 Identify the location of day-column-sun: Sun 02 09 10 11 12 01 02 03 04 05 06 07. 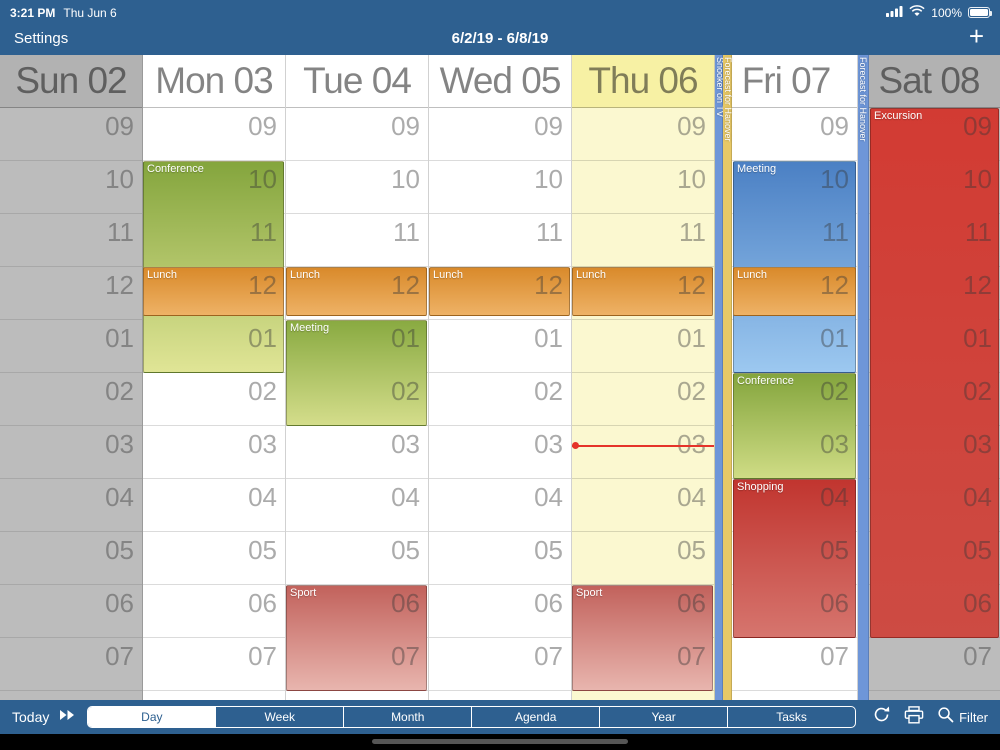
(71, 377).